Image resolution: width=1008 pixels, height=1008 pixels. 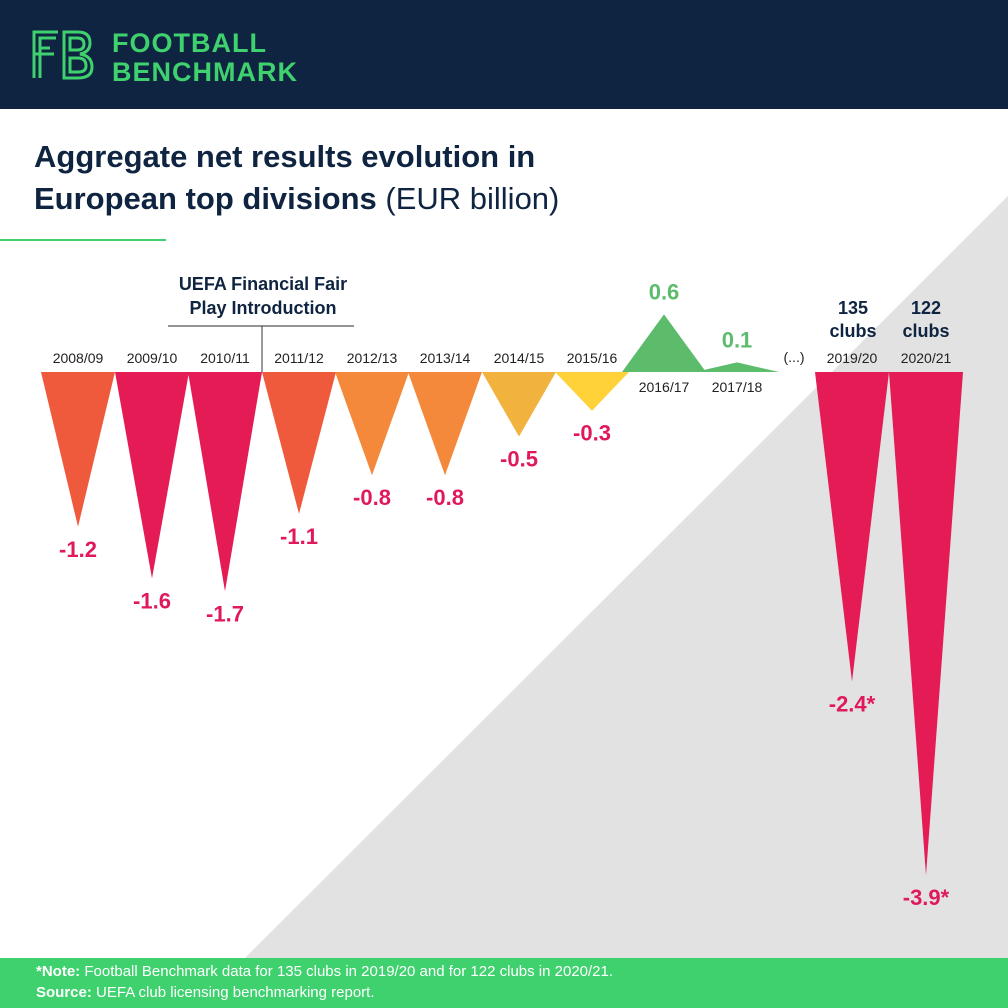 I want to click on value-label-2012-13: -0.8, so click(x=372, y=497).